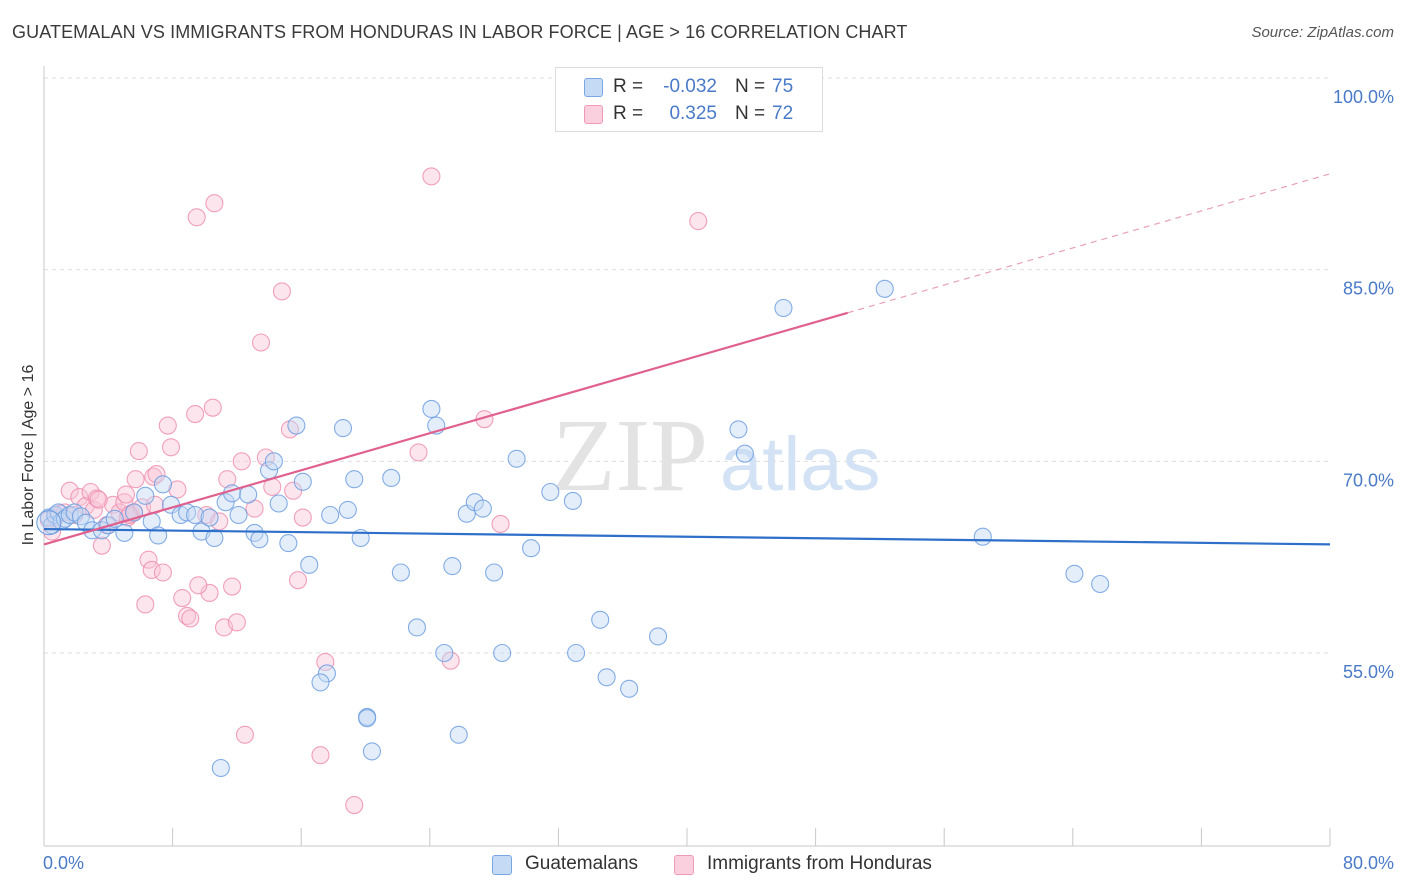 Image resolution: width=1406 pixels, height=892 pixels. Describe the element at coordinates (1368, 863) in the screenshot. I see `x-tick-label-max: 80.0%` at that location.